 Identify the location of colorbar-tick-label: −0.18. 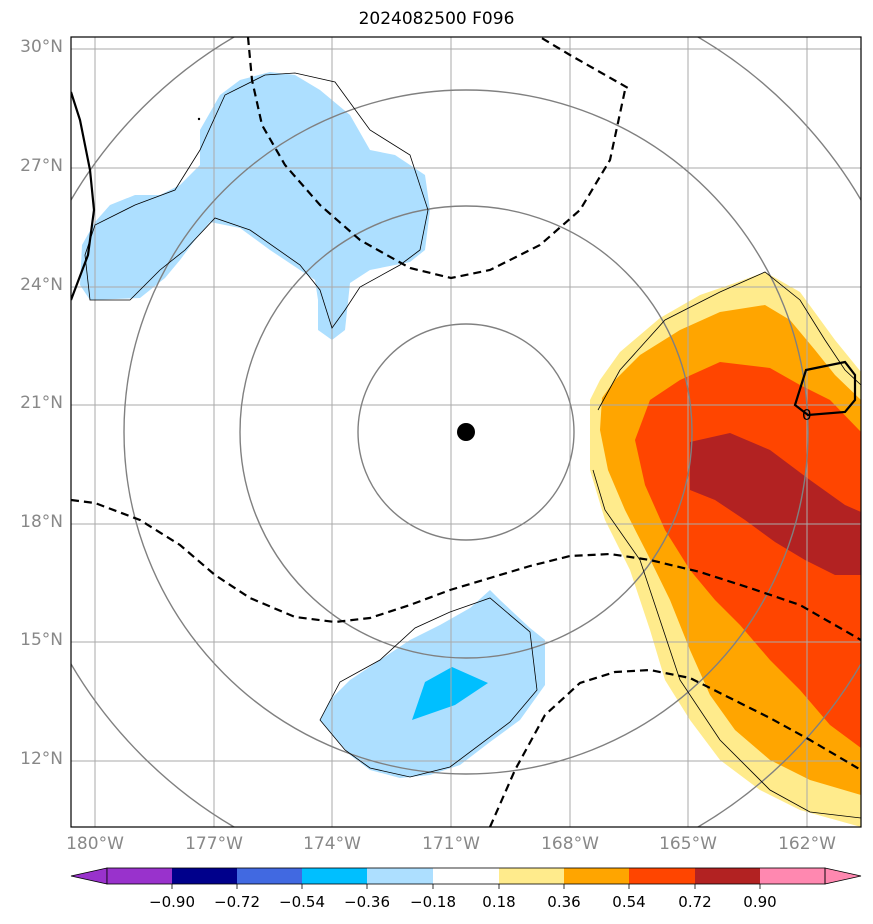
(433, 902).